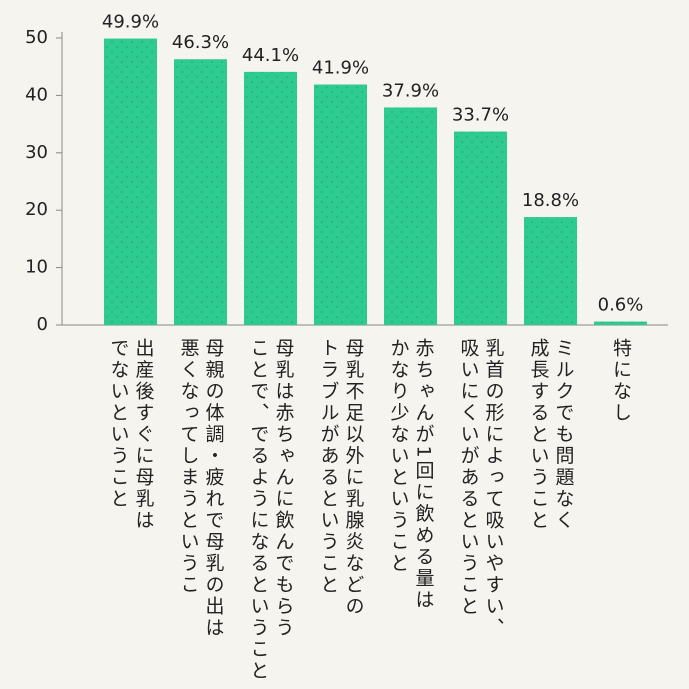  Describe the element at coordinates (480, 115) in the screenshot. I see `value-label: 33.7%` at that location.